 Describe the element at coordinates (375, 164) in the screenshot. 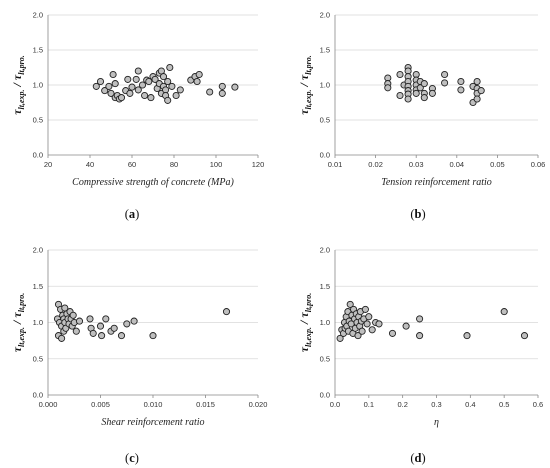

I see `x-tick-label: 0.02` at that location.